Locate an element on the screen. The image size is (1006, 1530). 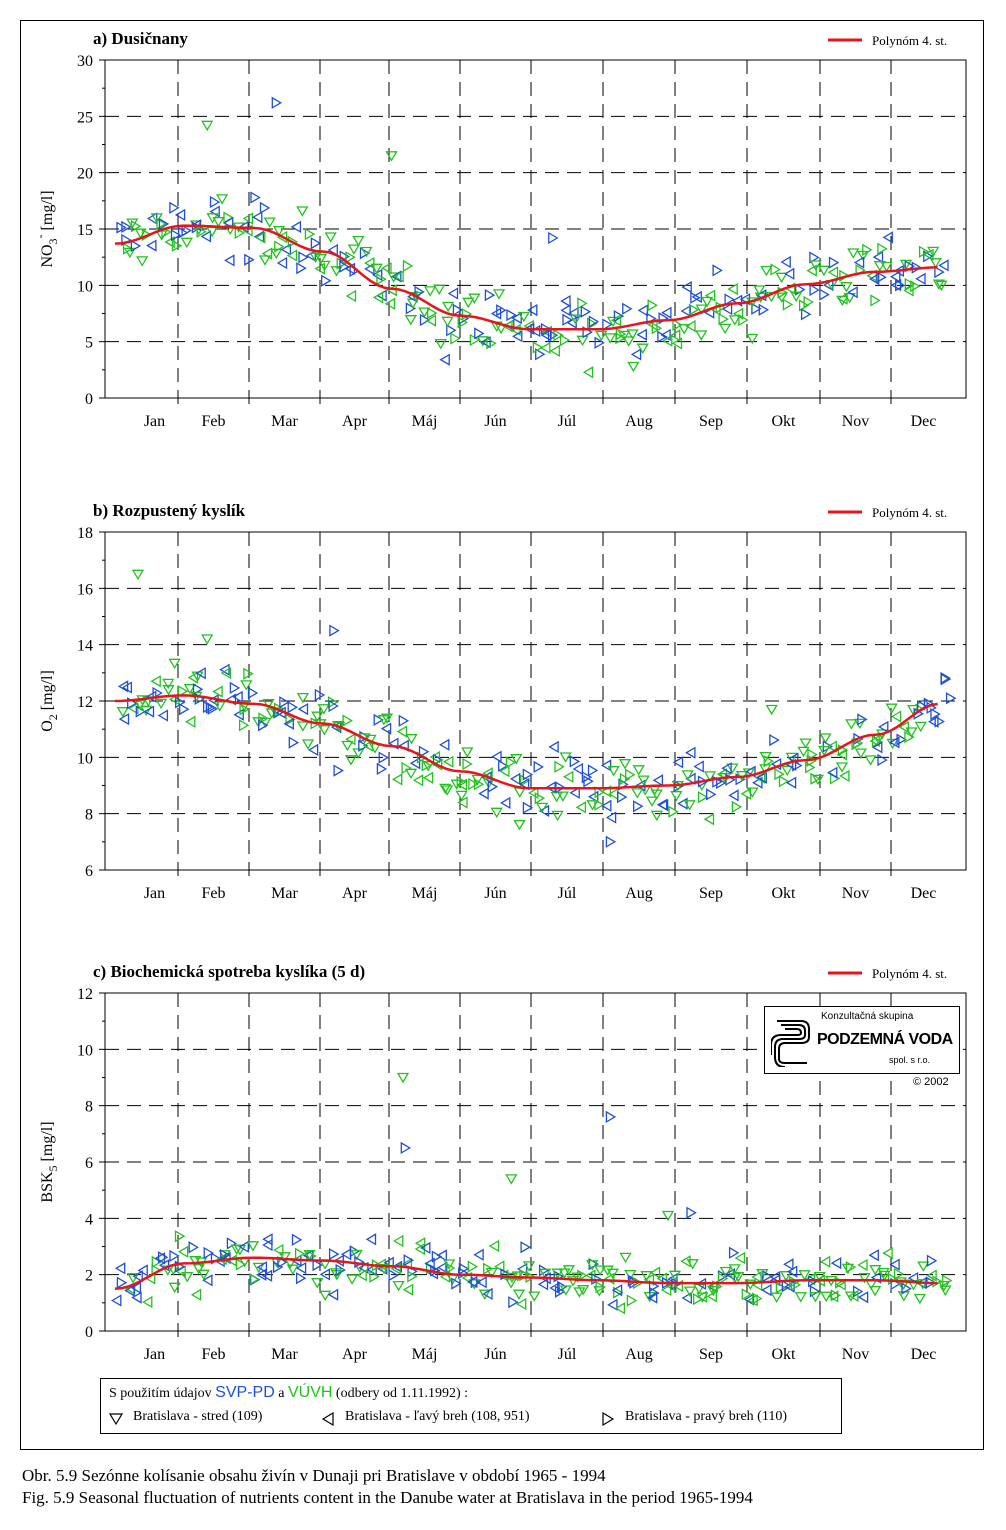
x-month-label: Apr is located at coordinates (355, 1354).